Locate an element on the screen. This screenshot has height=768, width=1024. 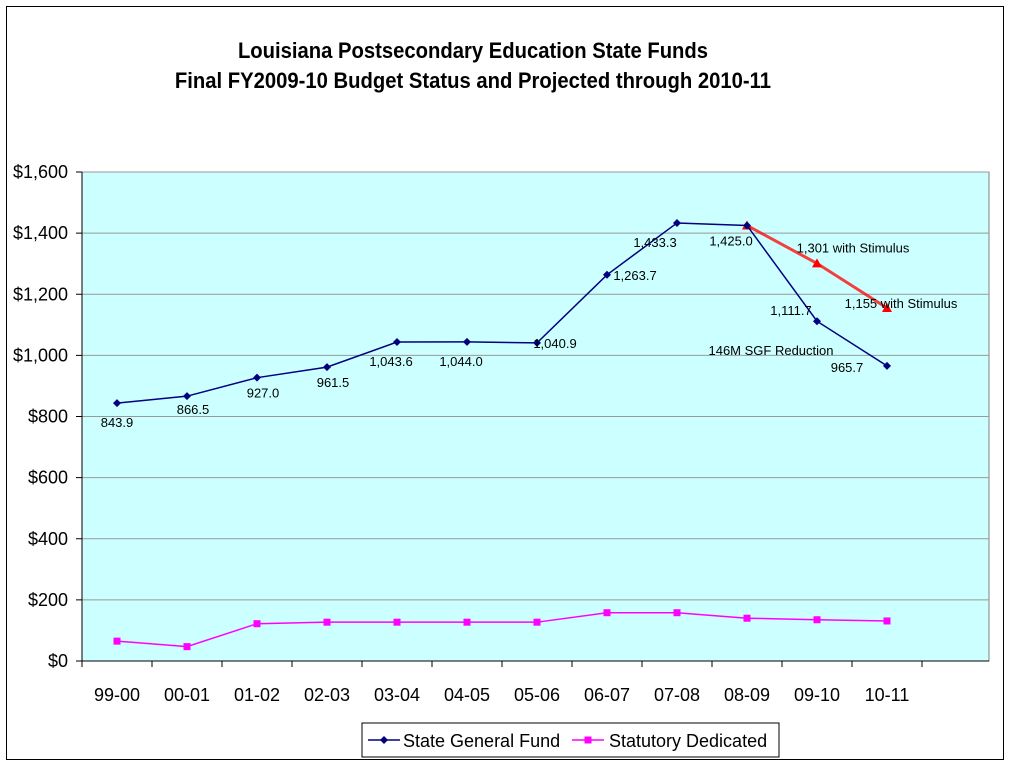
x-tick-label: 03-04 is located at coordinates (397, 695).